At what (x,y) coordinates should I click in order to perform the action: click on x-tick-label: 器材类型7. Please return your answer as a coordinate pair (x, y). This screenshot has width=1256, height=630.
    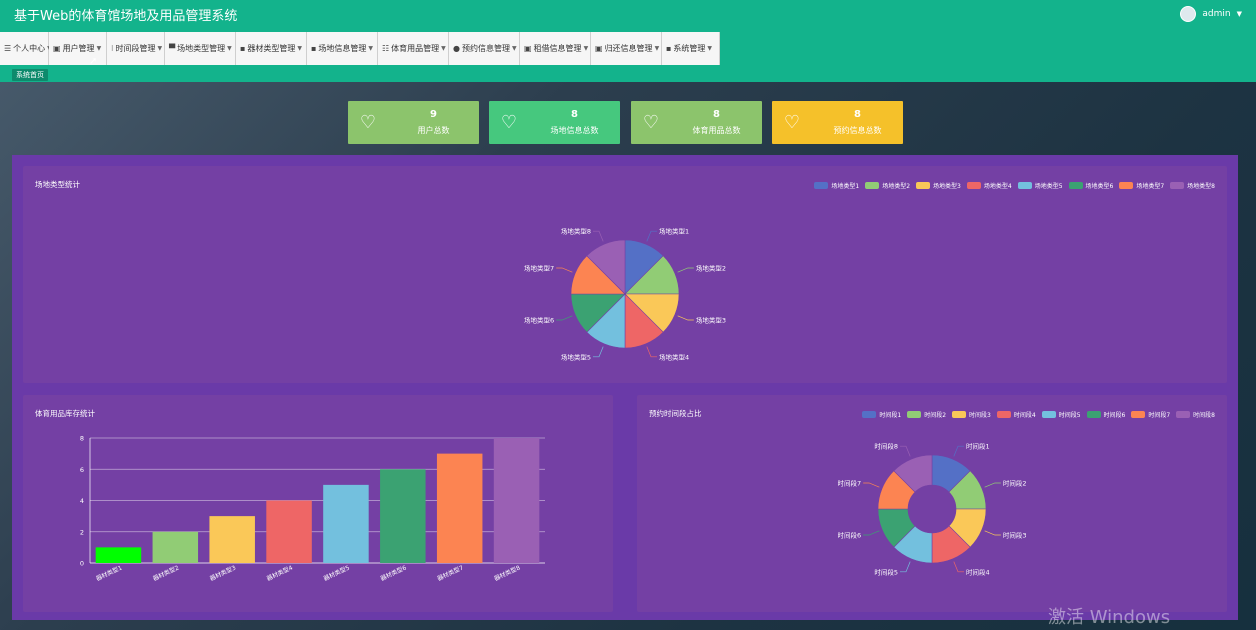
    Looking at the image, I should click on (450, 572).